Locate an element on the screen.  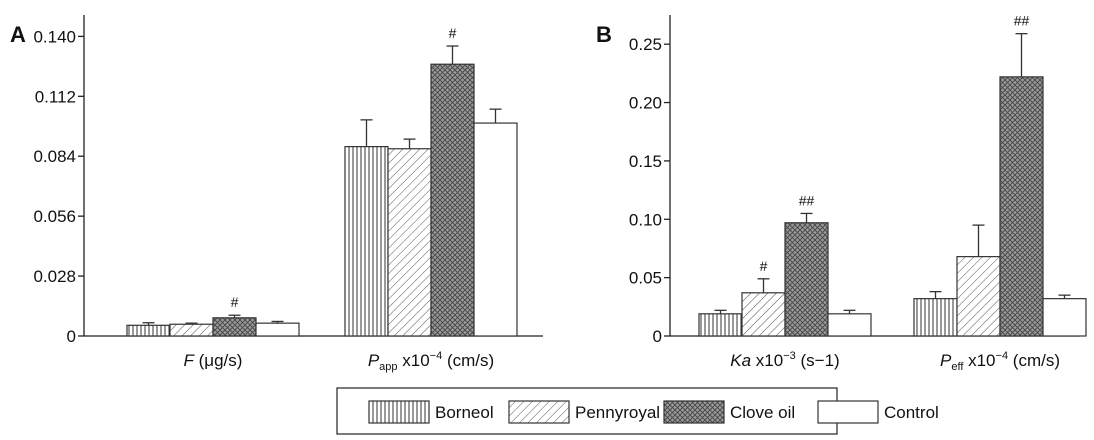
legend-swatch-borneol is located at coordinates (399, 412).